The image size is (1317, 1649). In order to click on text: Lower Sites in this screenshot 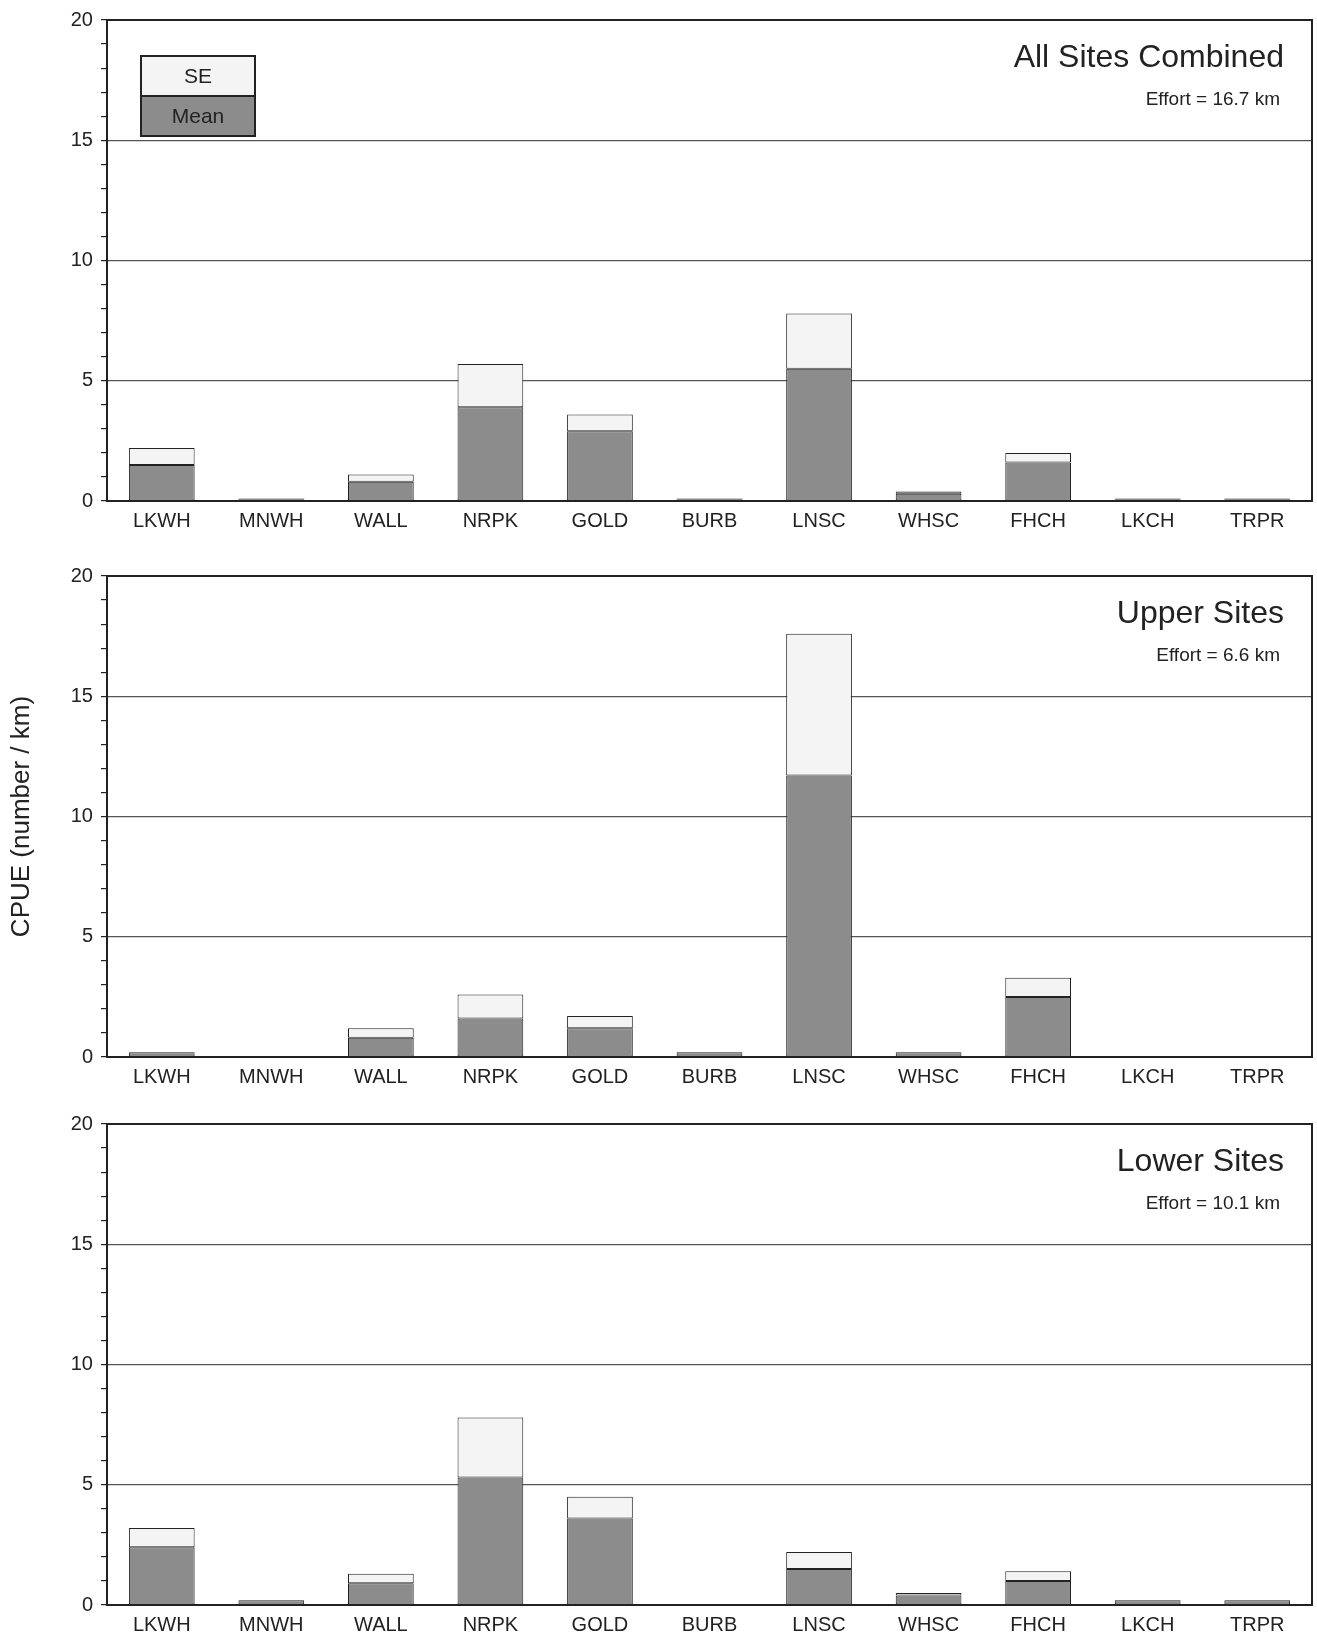, I will do `click(1200, 1159)`.